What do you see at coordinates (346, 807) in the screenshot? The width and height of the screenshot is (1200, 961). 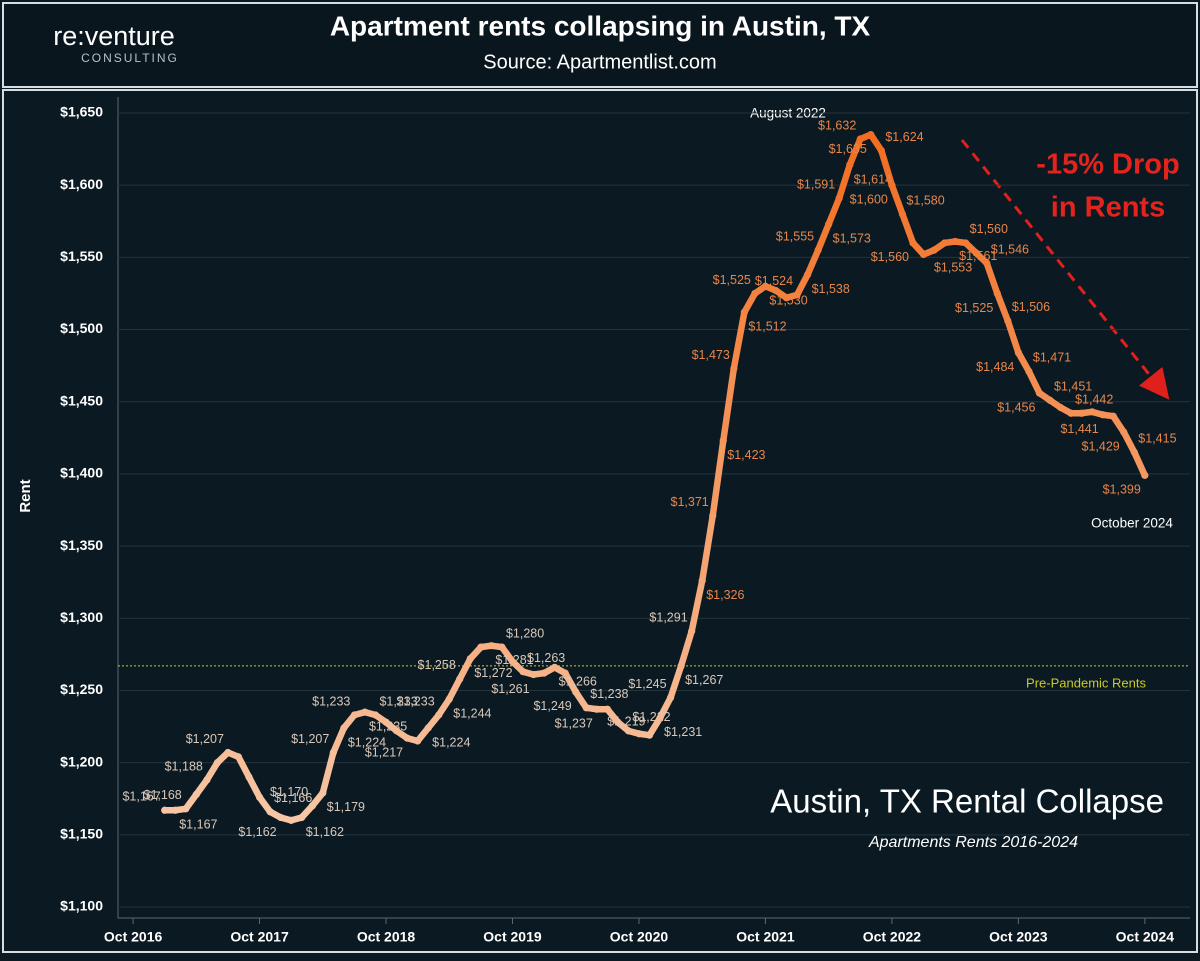 I see `data-label: $1,179` at bounding box center [346, 807].